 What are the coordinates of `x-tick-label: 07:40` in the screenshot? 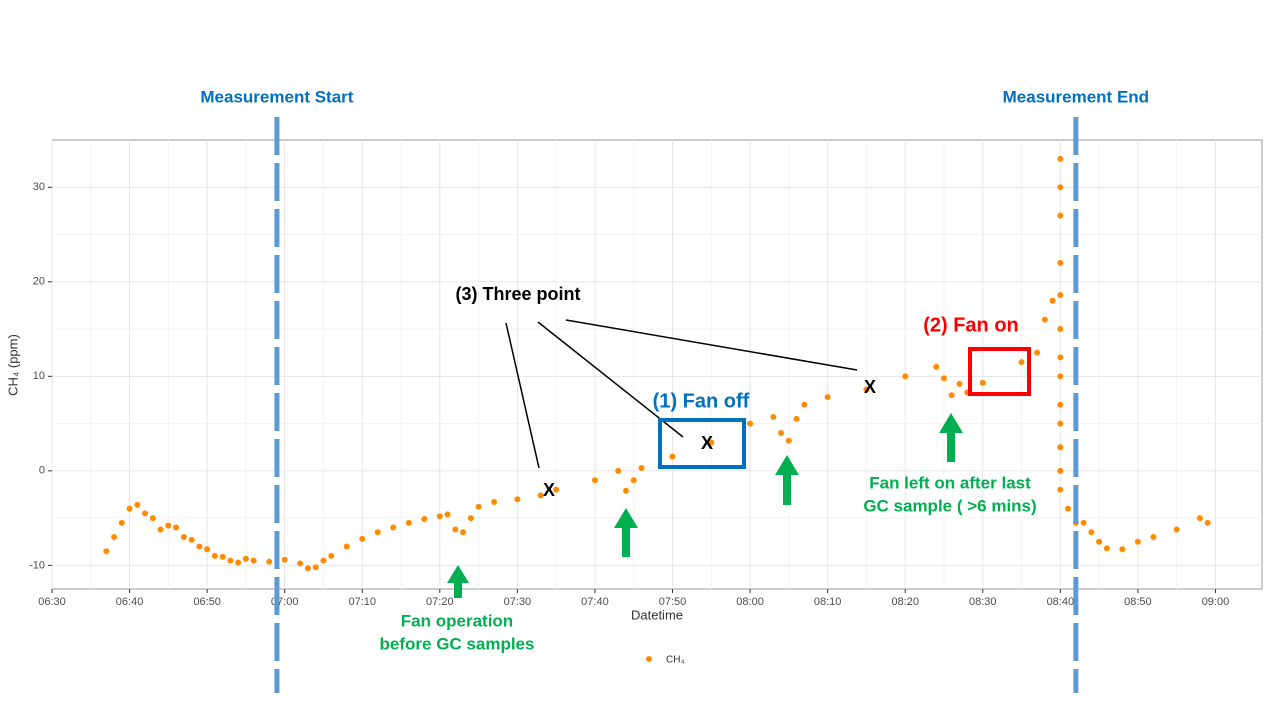 It's located at (595, 602).